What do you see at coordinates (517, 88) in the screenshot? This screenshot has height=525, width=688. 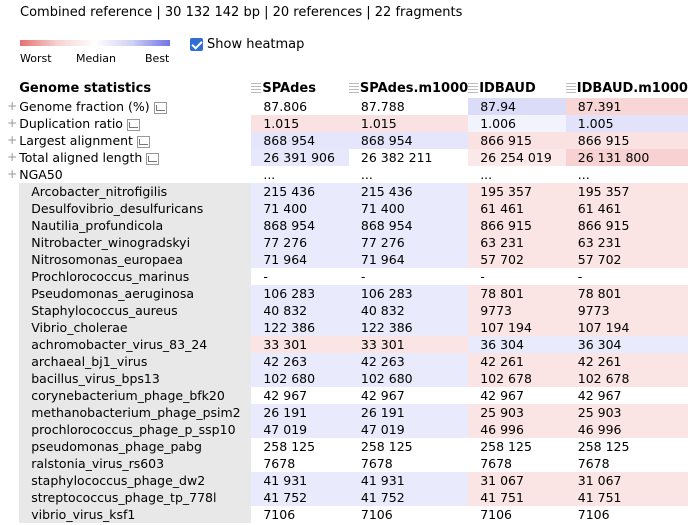 I see `column-header: IDBAUD` at bounding box center [517, 88].